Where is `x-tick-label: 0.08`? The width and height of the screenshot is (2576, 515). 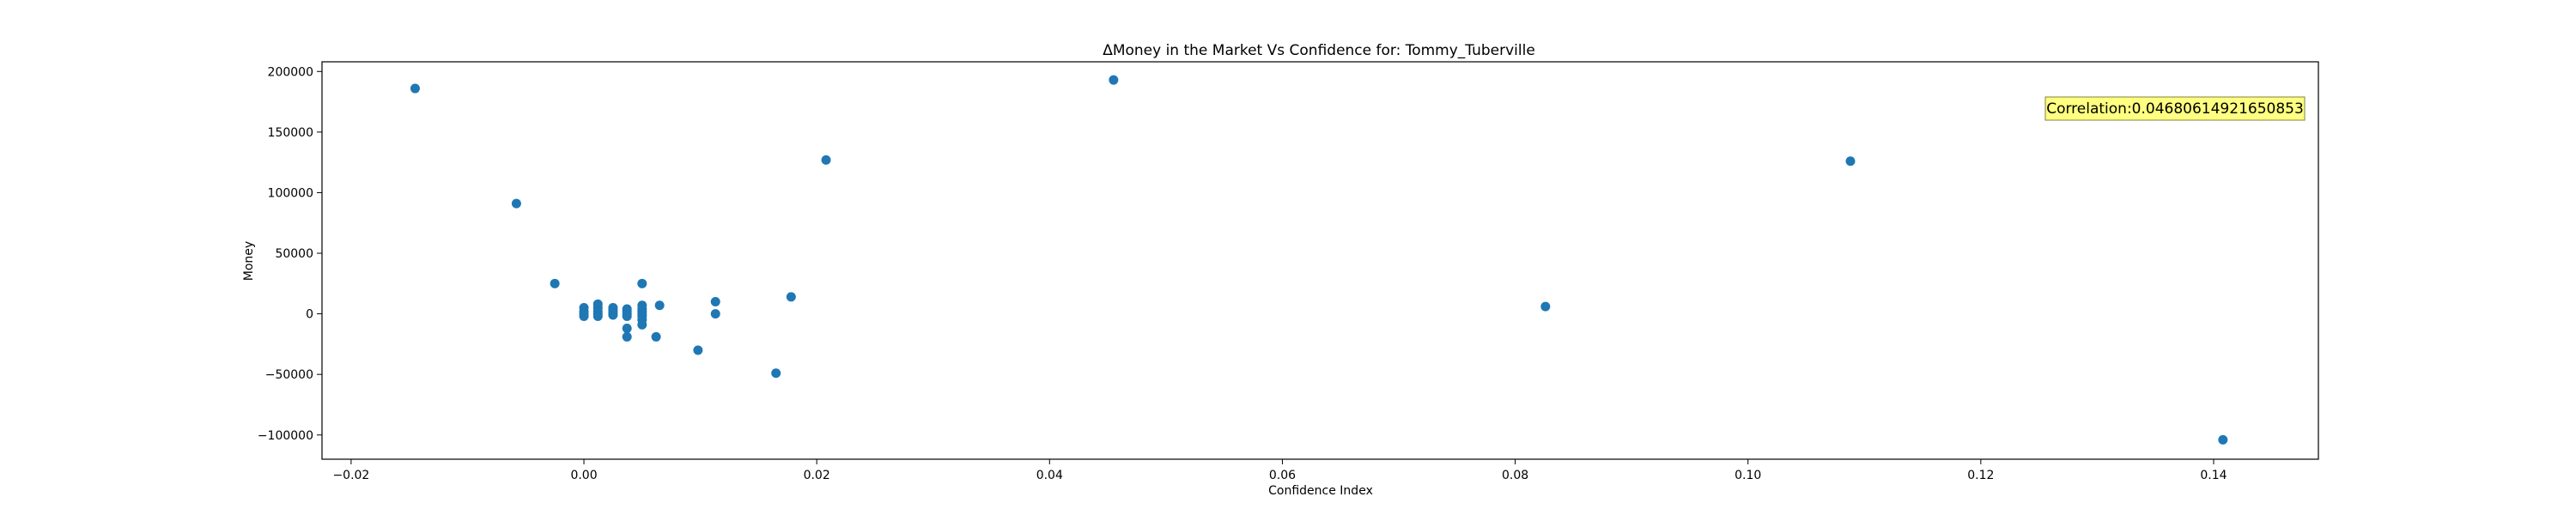
x-tick-label: 0.08 is located at coordinates (1515, 475).